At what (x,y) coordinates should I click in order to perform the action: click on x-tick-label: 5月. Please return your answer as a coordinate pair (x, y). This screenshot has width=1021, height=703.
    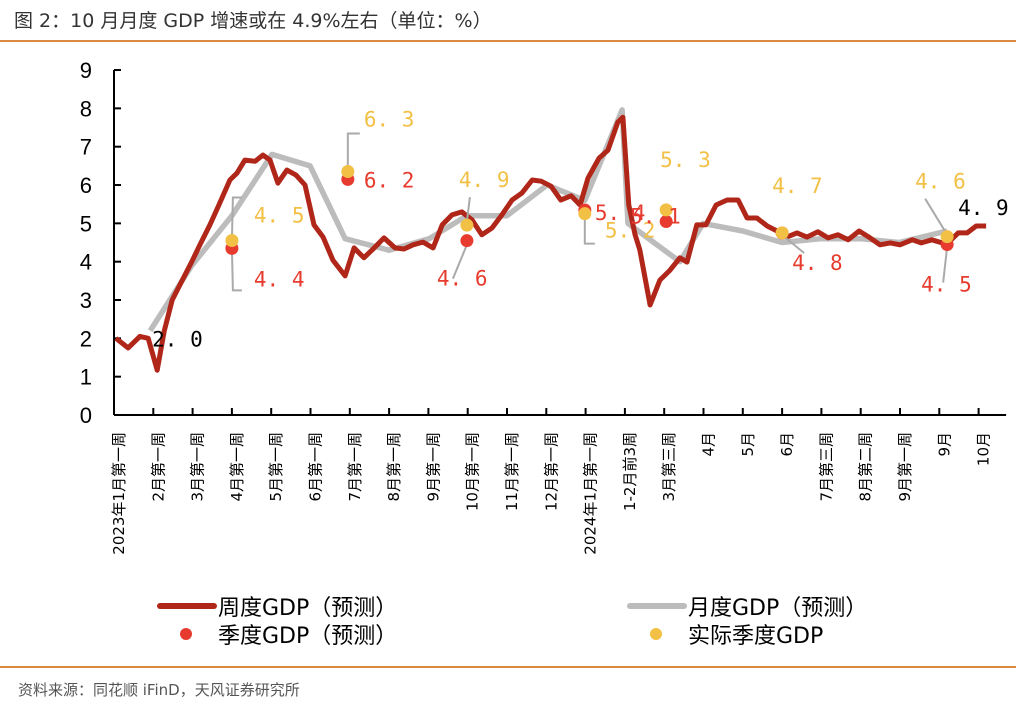
    Looking at the image, I should click on (748, 444).